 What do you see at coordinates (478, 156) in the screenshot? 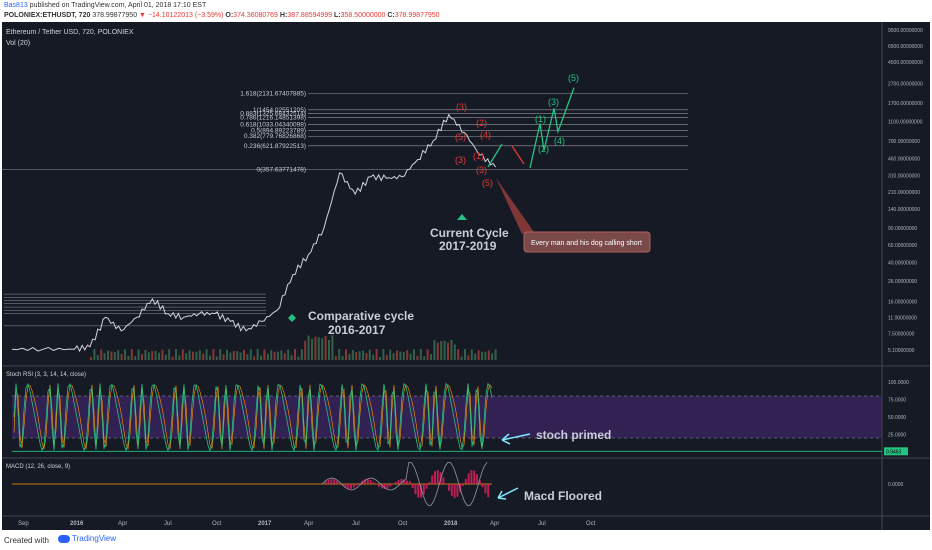
I see `wave-count-label: (1)` at bounding box center [478, 156].